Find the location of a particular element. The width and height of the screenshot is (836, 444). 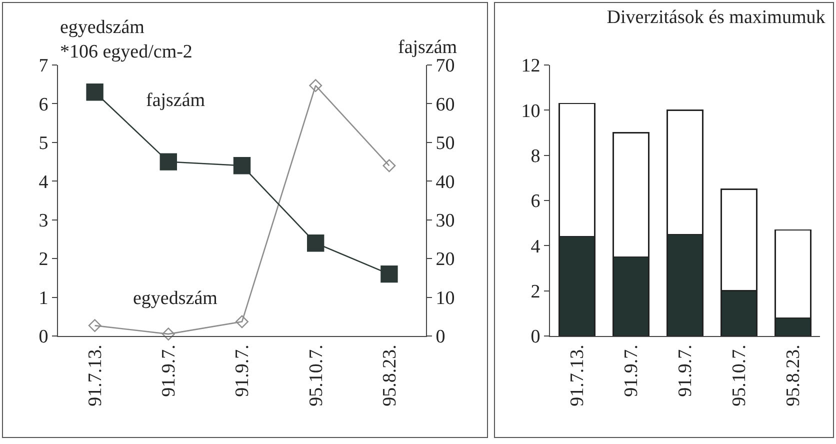

y-tick-label: 8 is located at coordinates (535, 156).